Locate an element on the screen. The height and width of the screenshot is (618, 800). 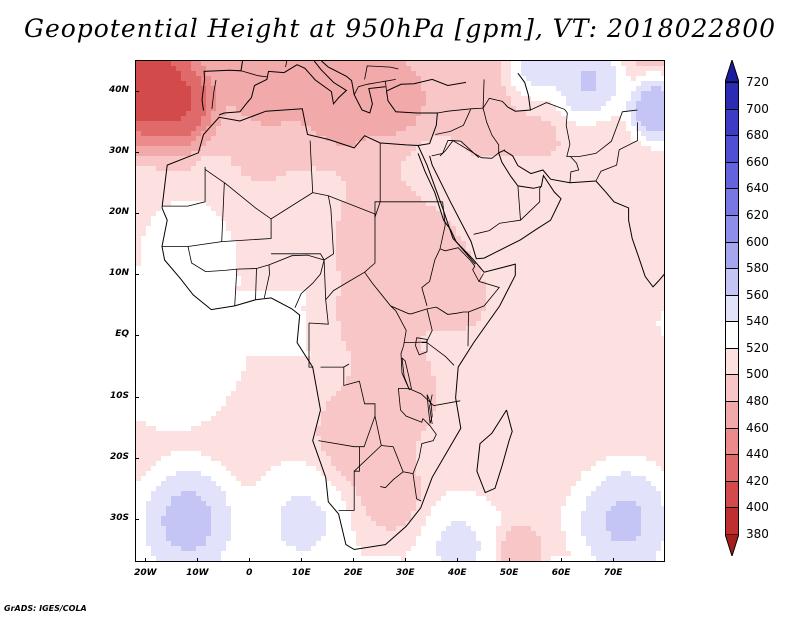
x-axis-label: 0 is located at coordinates (249, 573).